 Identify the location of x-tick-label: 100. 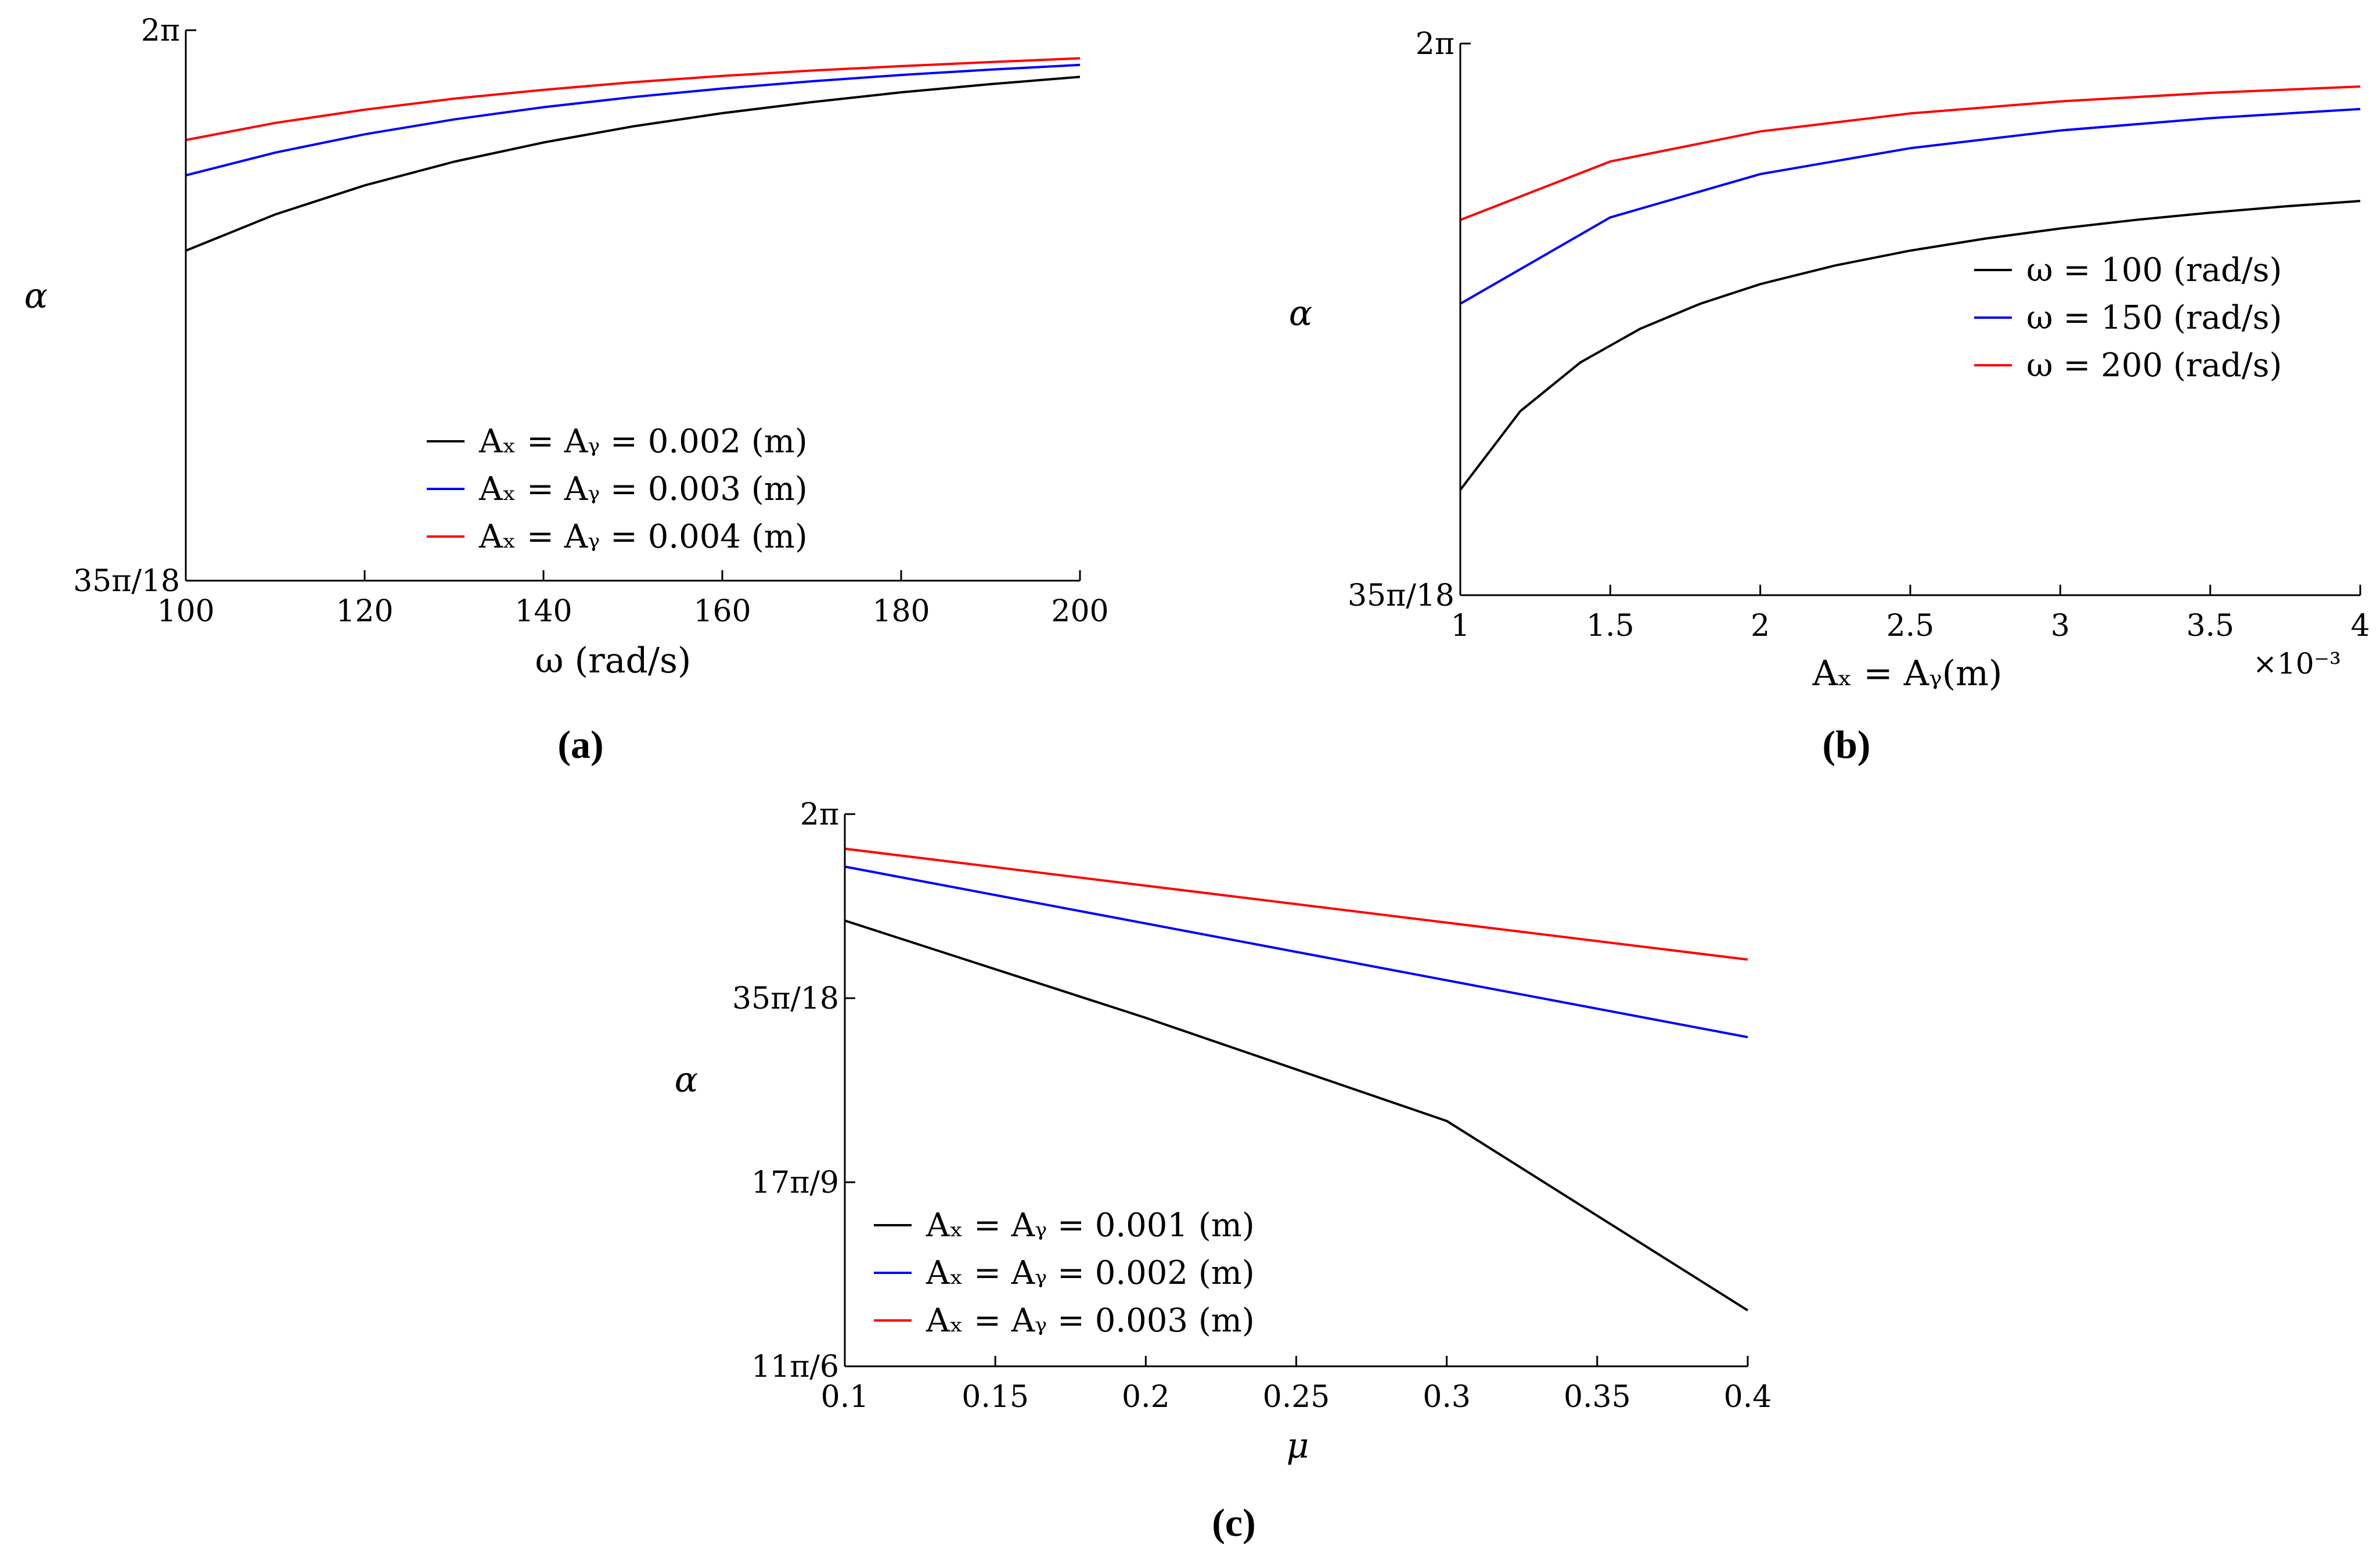
(185, 611).